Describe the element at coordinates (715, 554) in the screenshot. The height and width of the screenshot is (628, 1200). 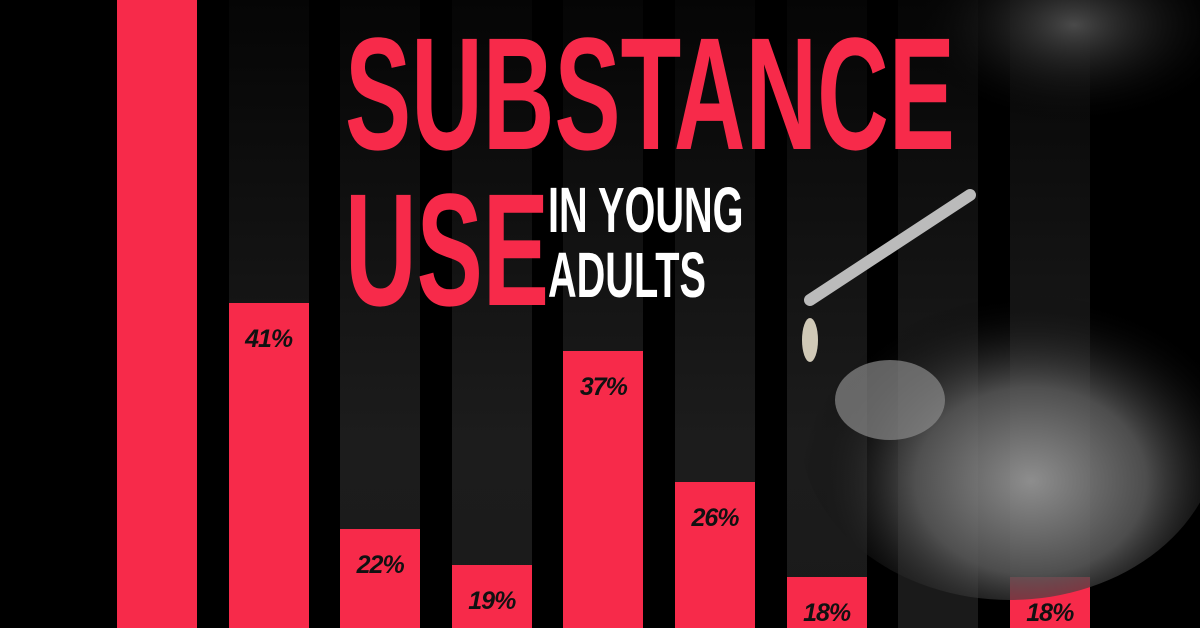
I see `bar: 26%` at that location.